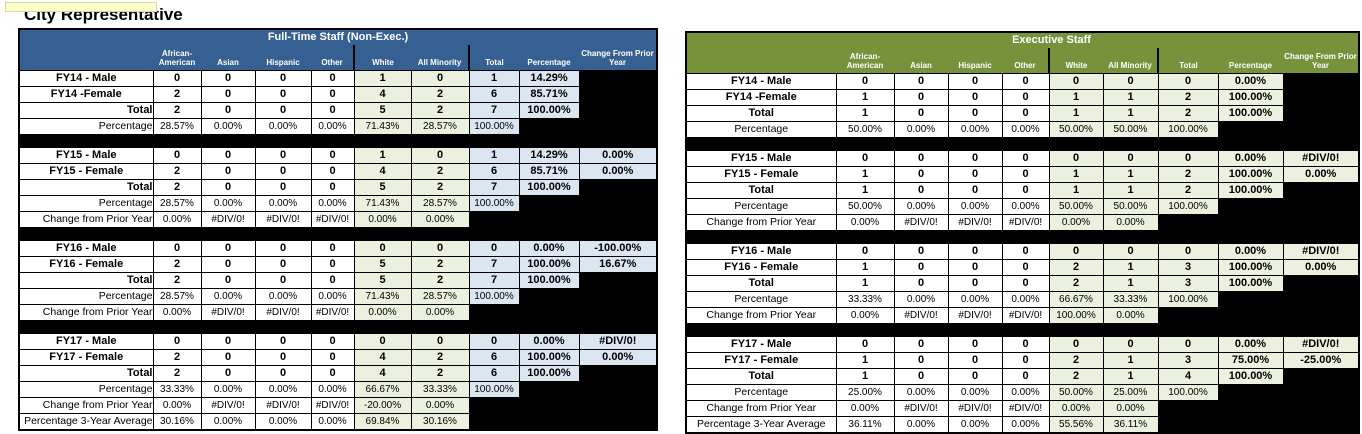 Image resolution: width=1362 pixels, height=434 pixels. I want to click on data-cell: 33.33%, so click(440, 389).